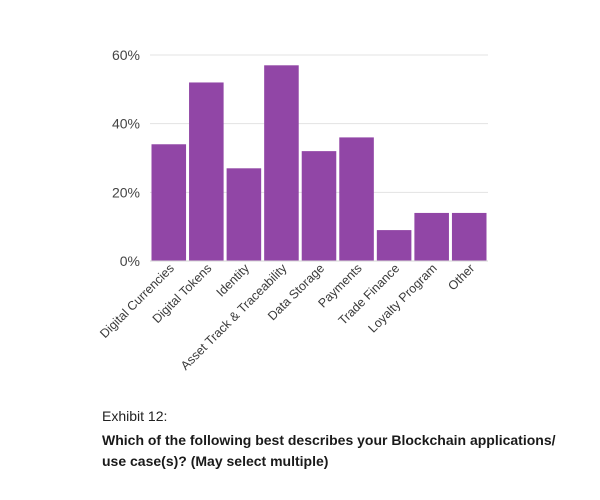  What do you see at coordinates (461, 277) in the screenshot?
I see `x-tick-label: Other` at bounding box center [461, 277].